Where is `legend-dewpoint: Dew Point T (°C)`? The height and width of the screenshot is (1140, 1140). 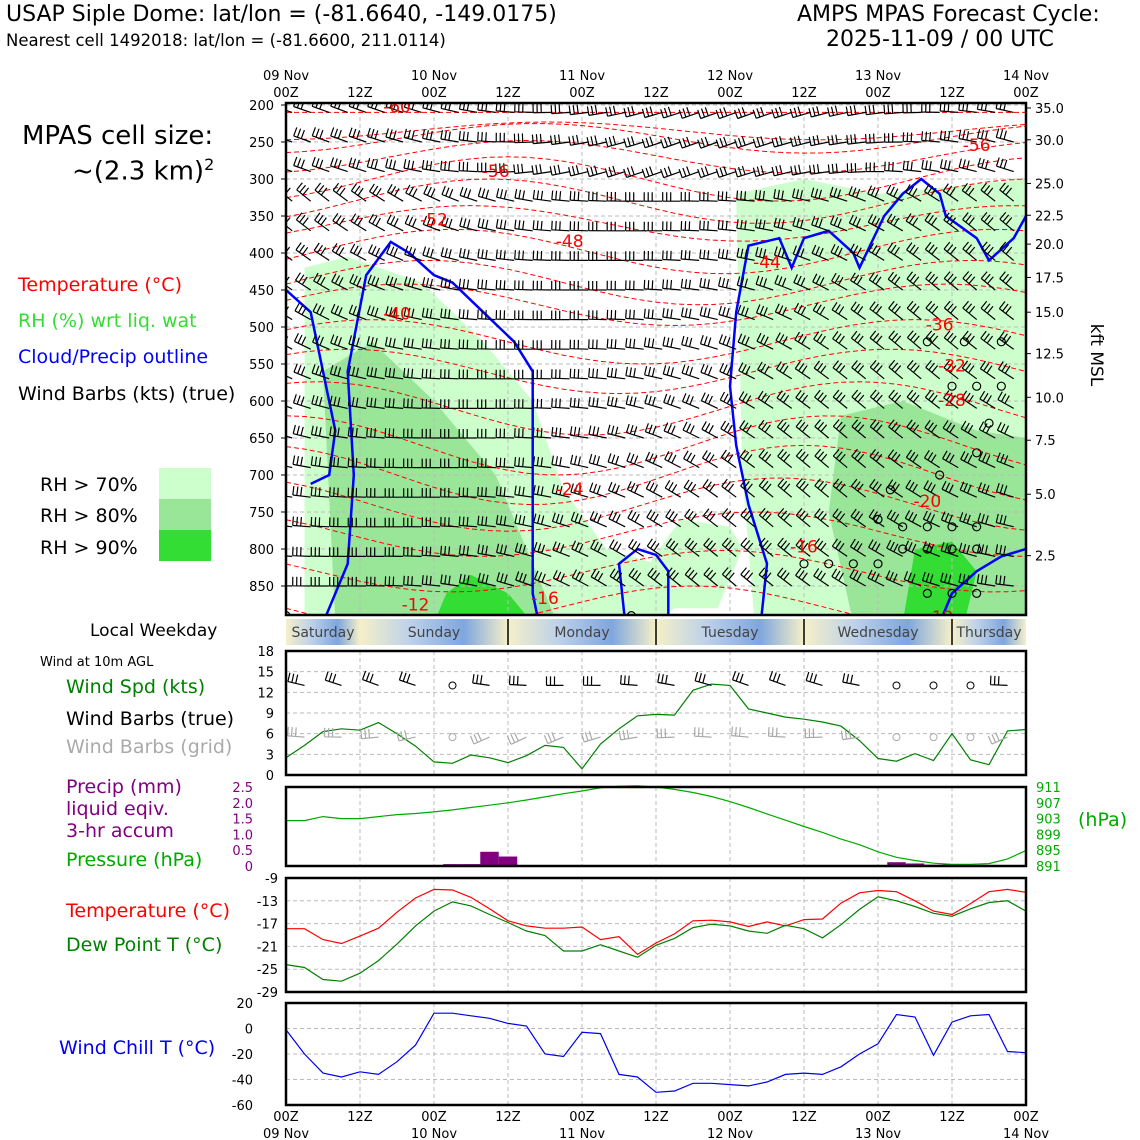
legend-dewpoint: Dew Point T (°C) is located at coordinates (144, 945).